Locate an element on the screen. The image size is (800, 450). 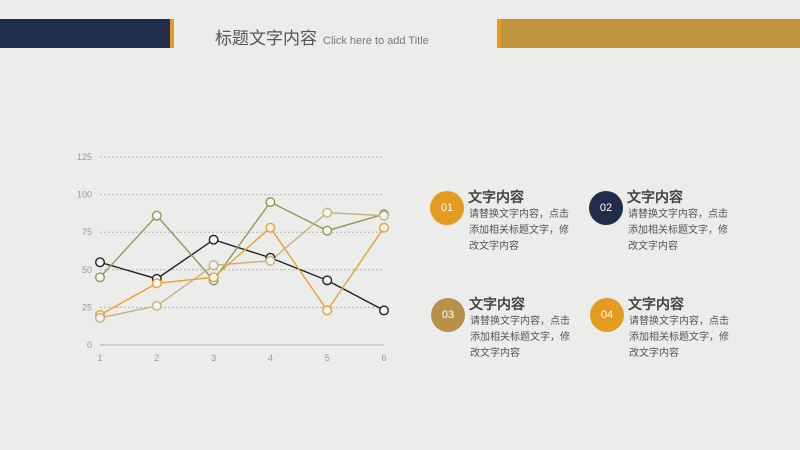
x-tick-label: 5 is located at coordinates (327, 358).